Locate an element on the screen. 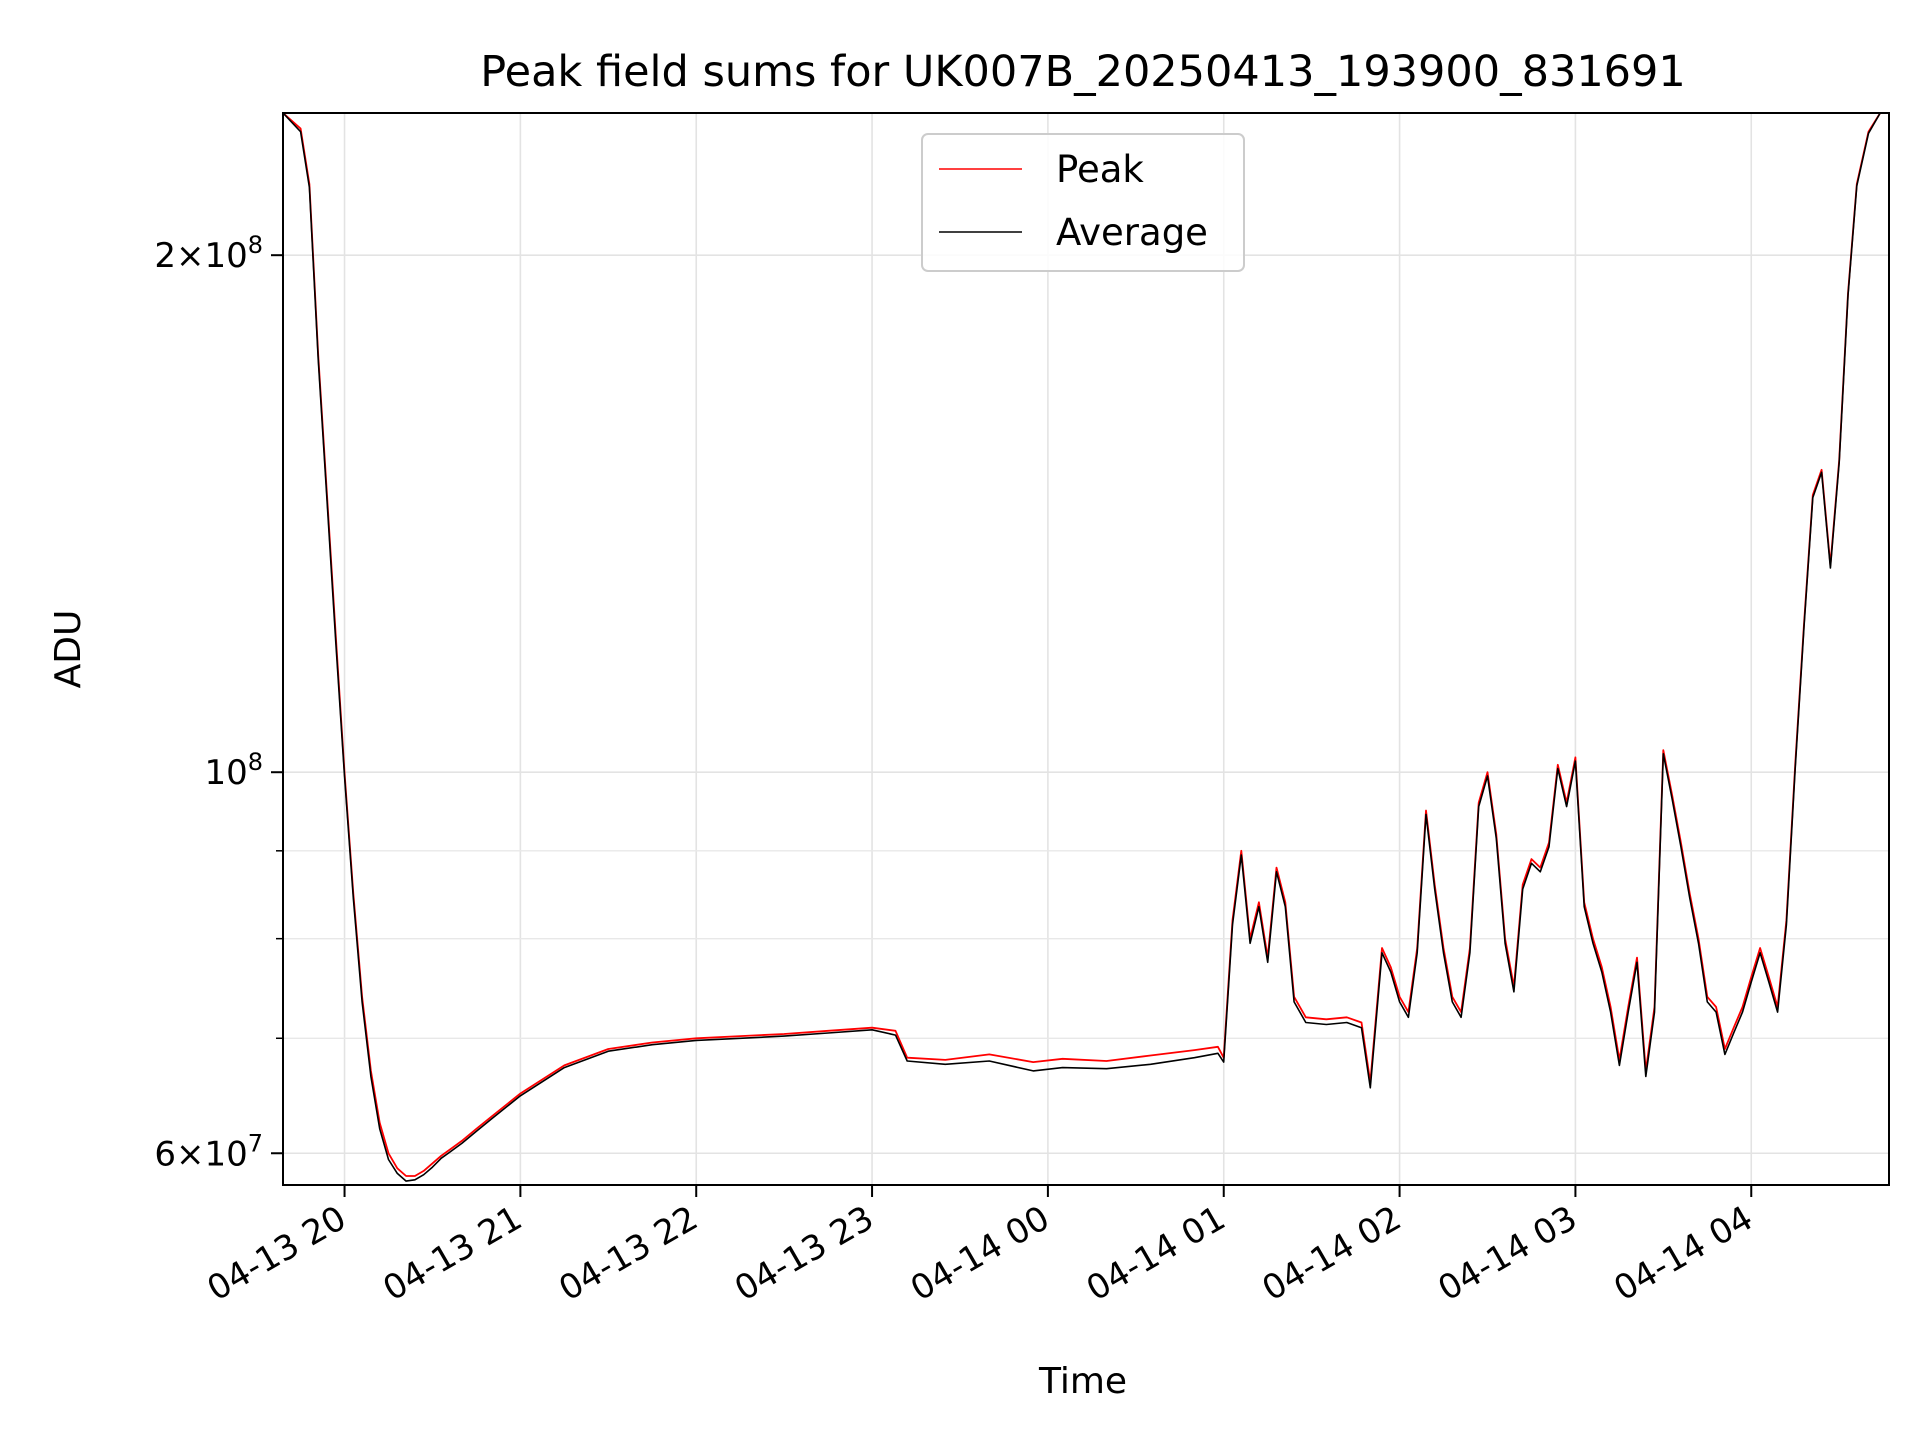 The width and height of the screenshot is (1920, 1445). y-tick-label: 2×108 is located at coordinates (208, 253).